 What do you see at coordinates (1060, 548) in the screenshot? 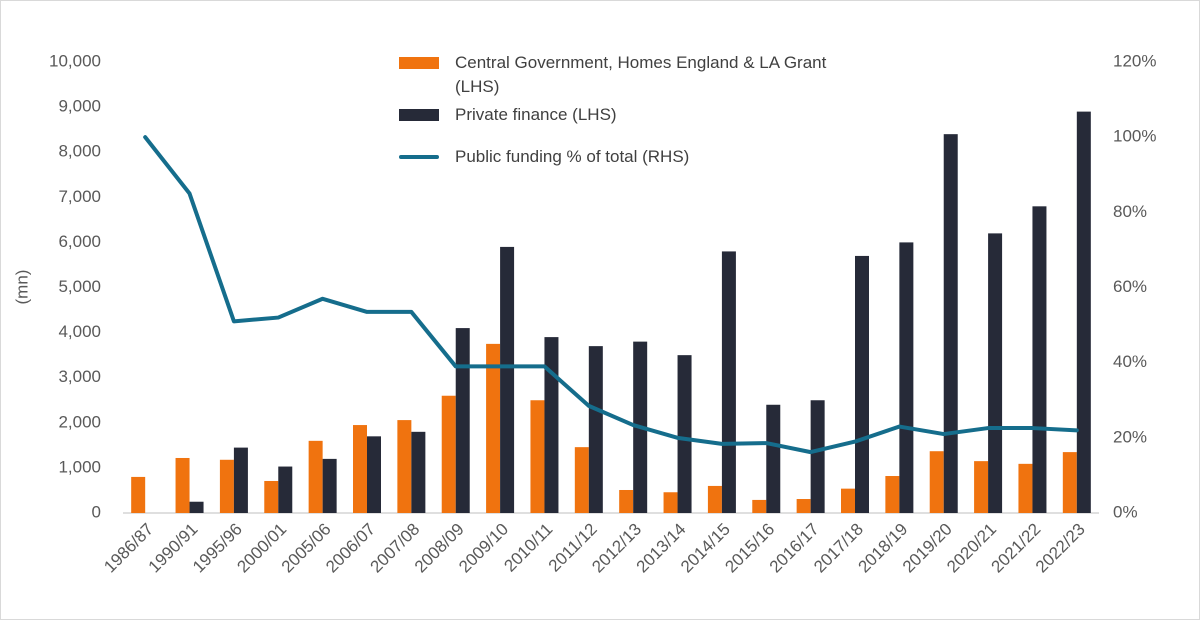
I see `x-tick-label: 2022/23` at bounding box center [1060, 548].